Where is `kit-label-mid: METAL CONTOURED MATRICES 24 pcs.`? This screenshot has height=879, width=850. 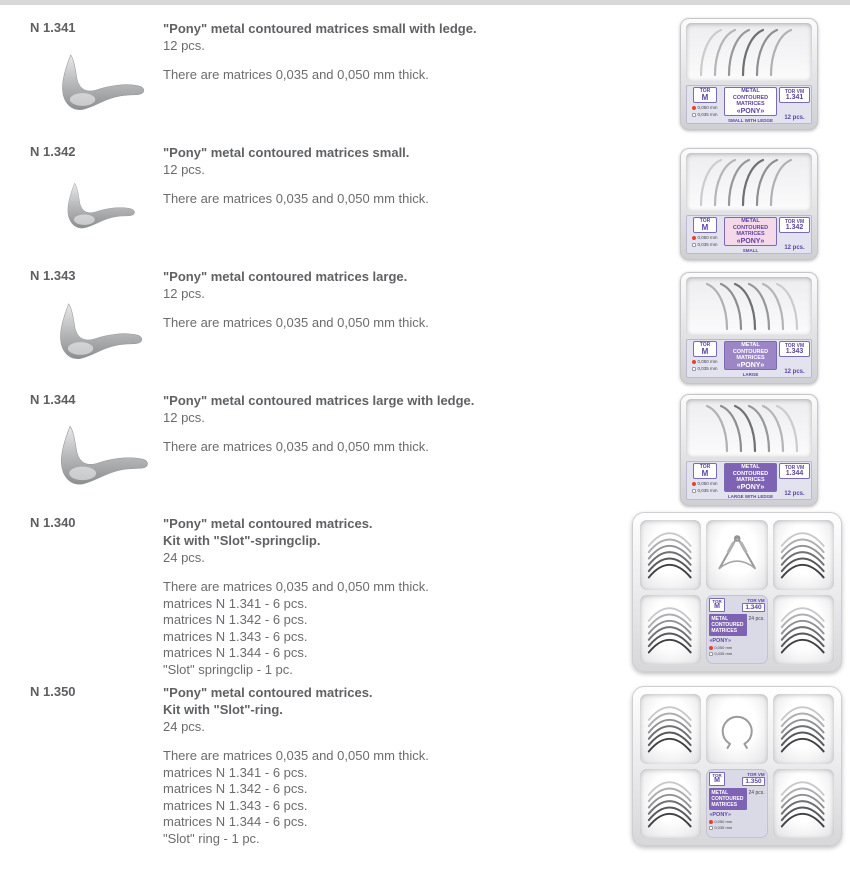
kit-label-mid: METAL CONTOURED MATRICES 24 pcs. is located at coordinates (737, 625).